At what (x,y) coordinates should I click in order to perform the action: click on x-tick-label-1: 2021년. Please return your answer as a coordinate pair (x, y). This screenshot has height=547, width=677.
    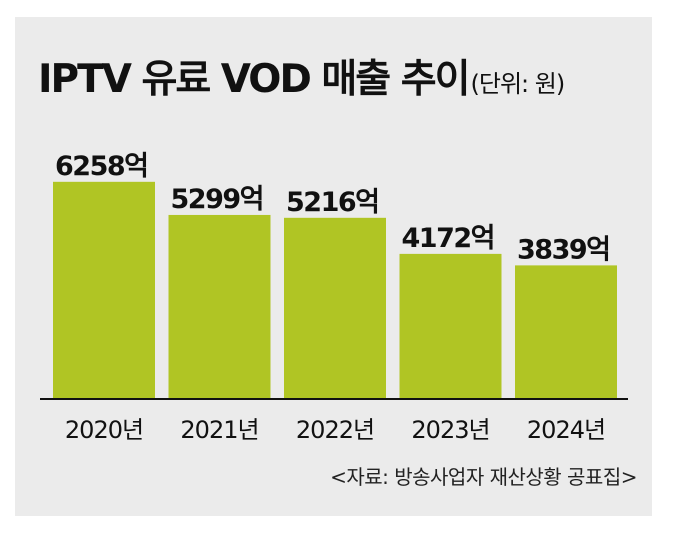
    Looking at the image, I should click on (219, 430).